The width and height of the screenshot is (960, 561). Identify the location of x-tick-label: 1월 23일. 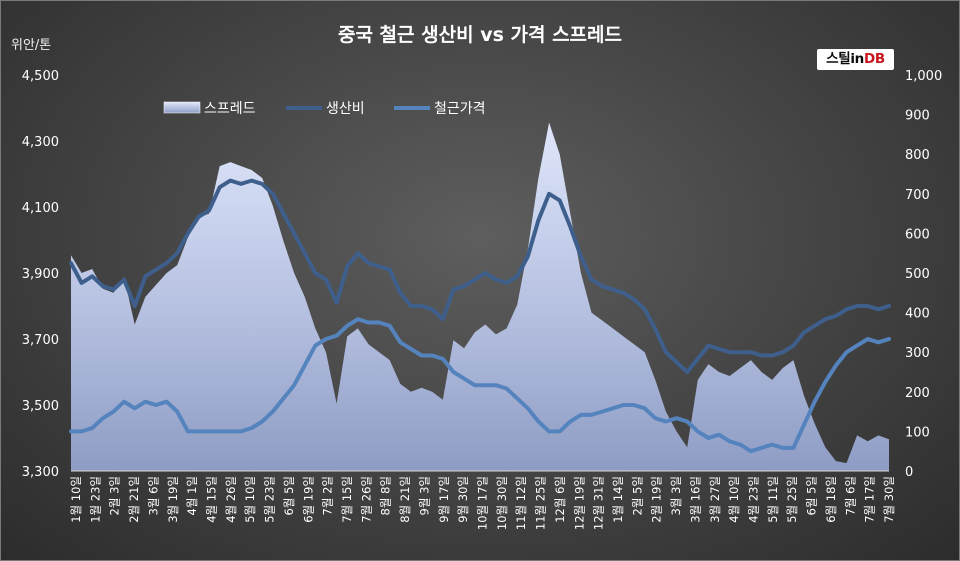
(95, 499).